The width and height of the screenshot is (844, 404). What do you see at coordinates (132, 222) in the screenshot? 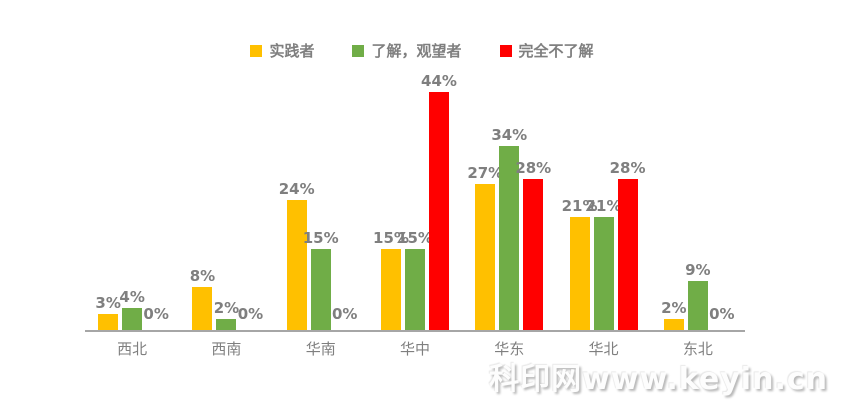
I see `bar-group-0: 3% 4% 0% 西北` at bounding box center [132, 222].